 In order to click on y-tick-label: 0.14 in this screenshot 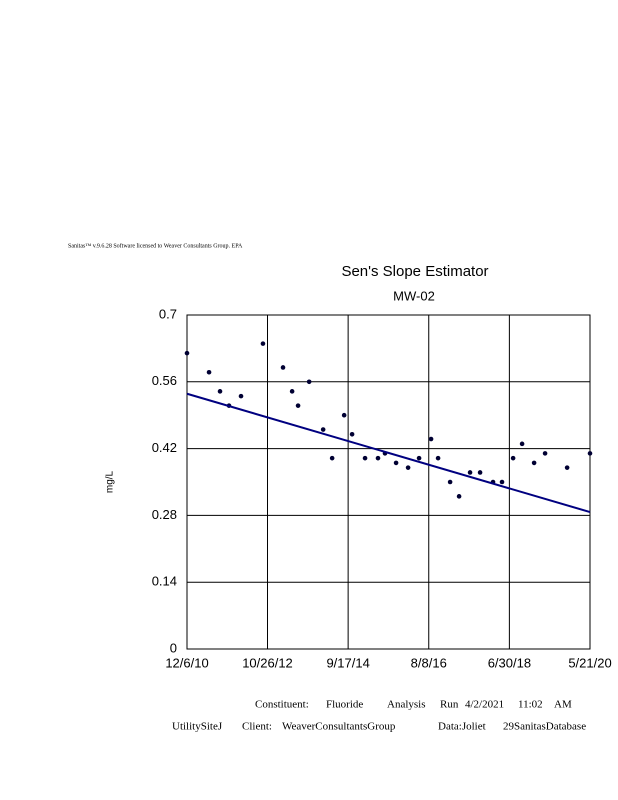, I will do `click(164, 581)`.